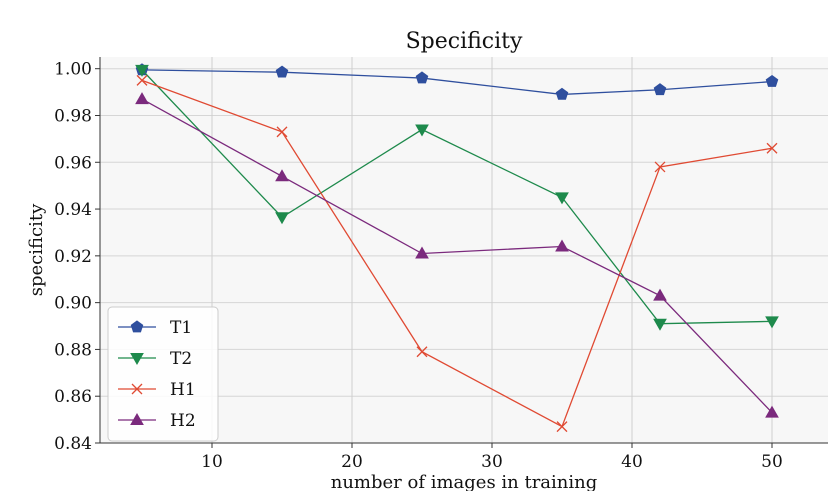 This screenshot has height=491, width=831. Describe the element at coordinates (73, 444) in the screenshot. I see `y-tick-label: 0.84` at that location.